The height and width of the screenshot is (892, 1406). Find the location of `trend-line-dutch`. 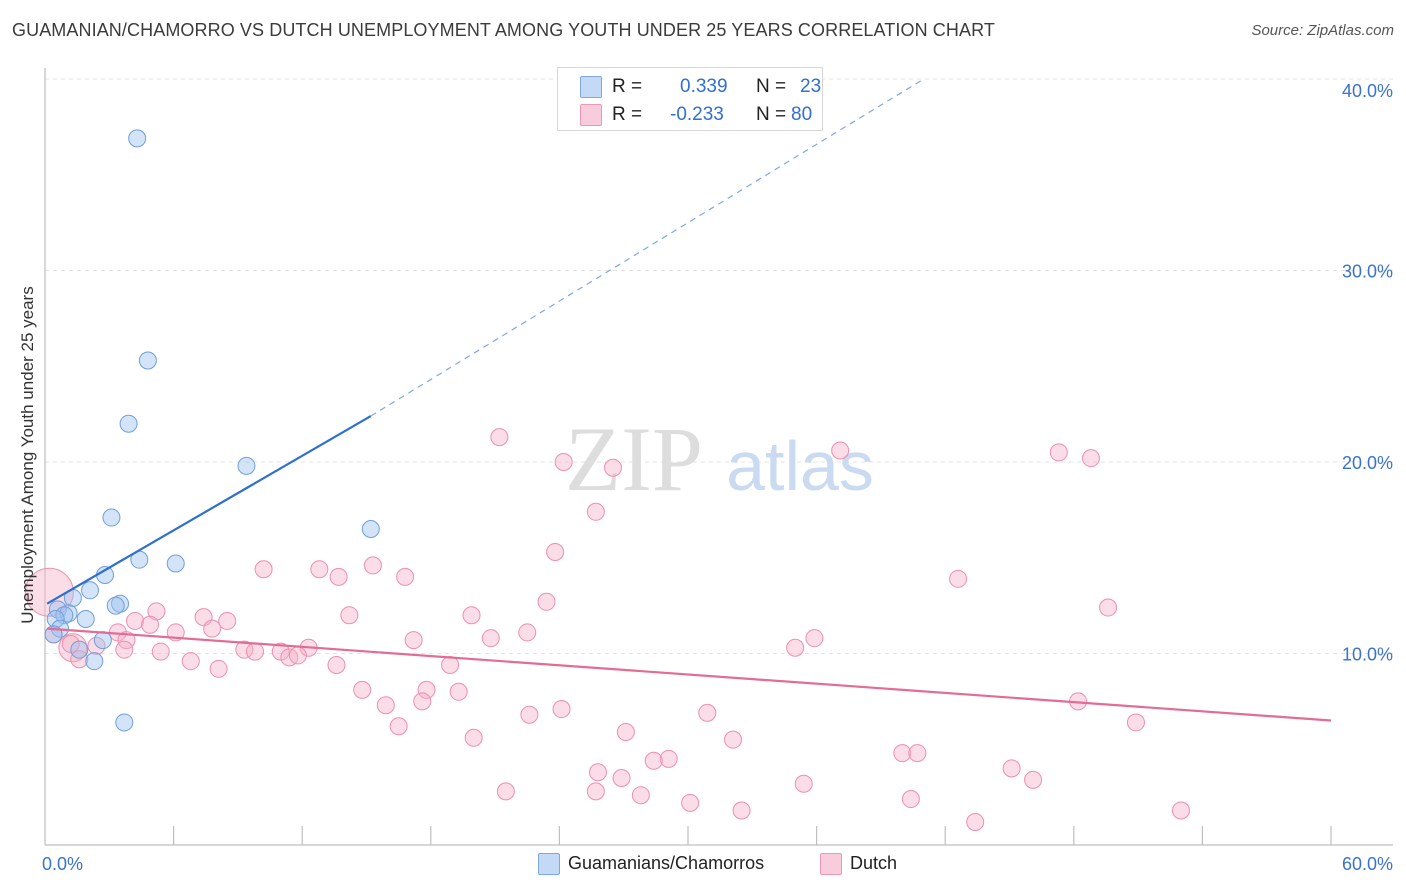

trend-line-dutch is located at coordinates (689, 674).